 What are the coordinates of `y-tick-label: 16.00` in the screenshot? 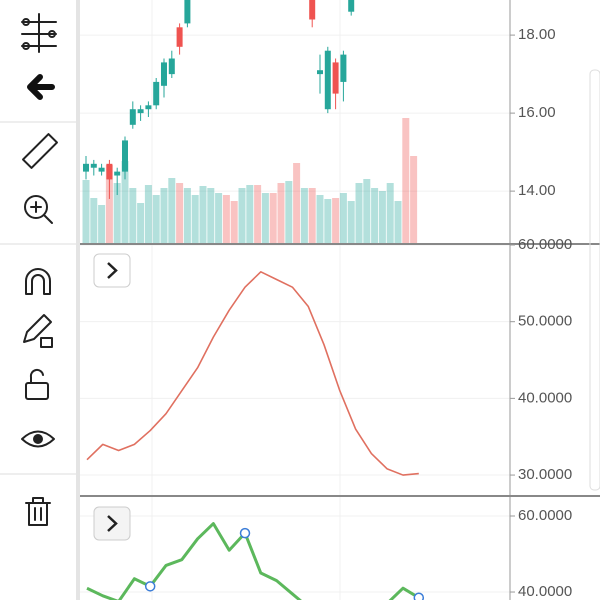 It's located at (537, 112).